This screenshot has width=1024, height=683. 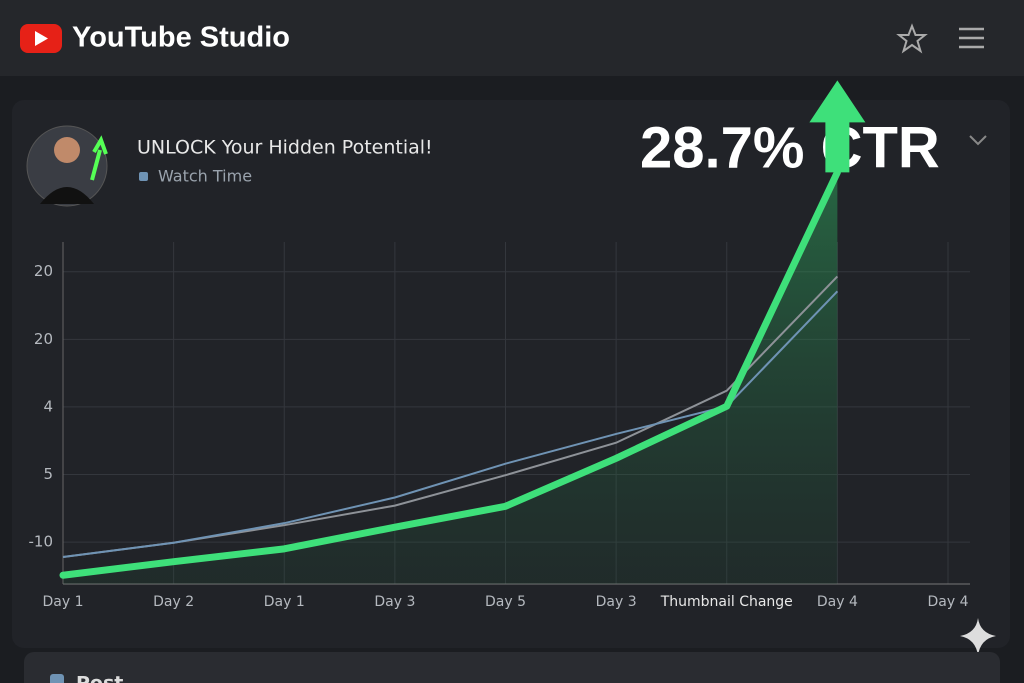 What do you see at coordinates (726, 602) in the screenshot?
I see `x-tick-label: Thumbnail Change` at bounding box center [726, 602].